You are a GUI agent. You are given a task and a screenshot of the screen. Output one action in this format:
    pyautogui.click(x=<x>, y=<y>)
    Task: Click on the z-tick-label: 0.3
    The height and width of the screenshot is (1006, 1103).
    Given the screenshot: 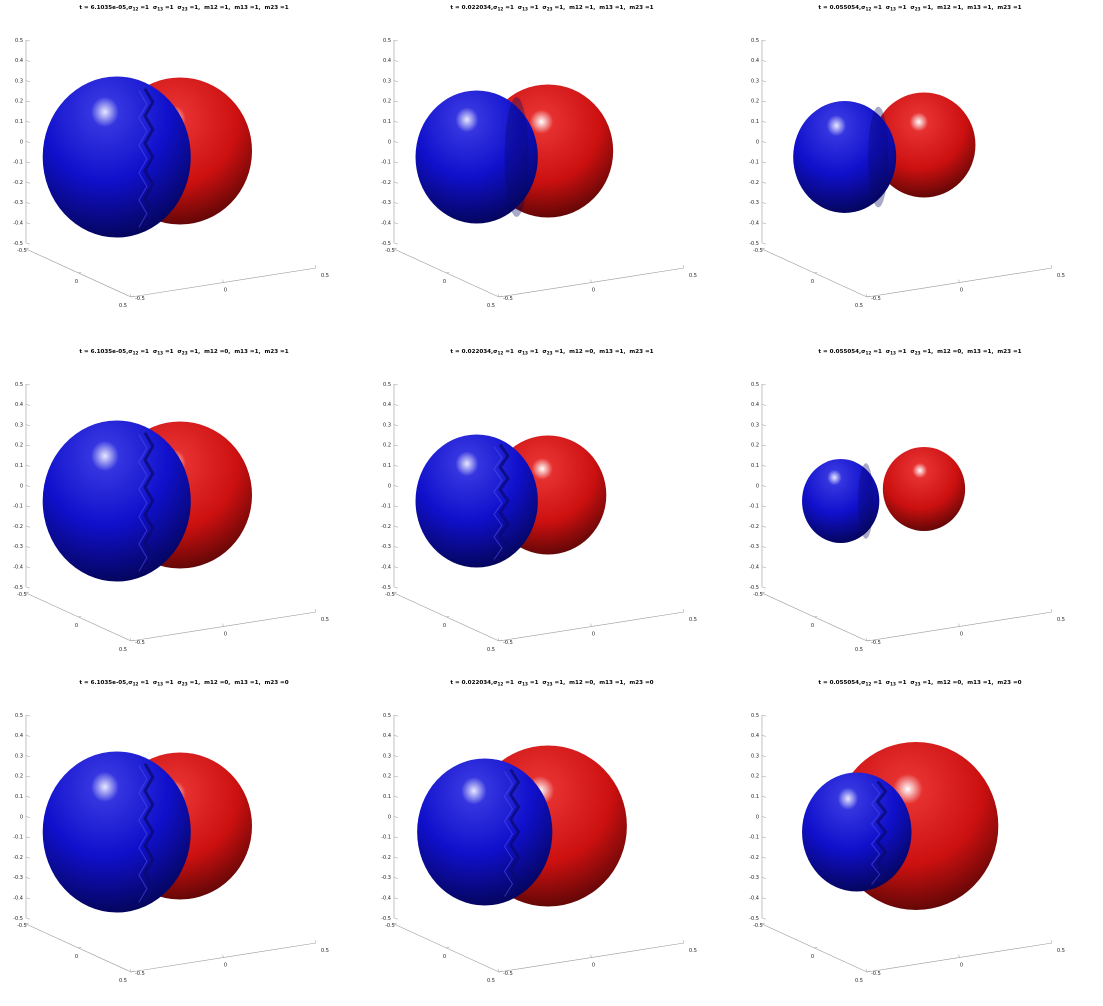 What is the action you would take?
    pyautogui.click(x=387, y=425)
    